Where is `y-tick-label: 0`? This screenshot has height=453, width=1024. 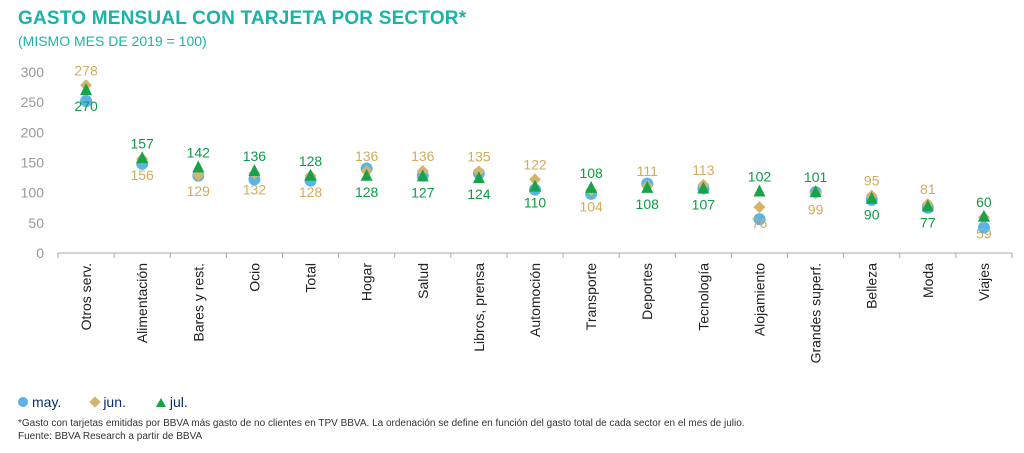 y-tick-label: 0 is located at coordinates (40, 253).